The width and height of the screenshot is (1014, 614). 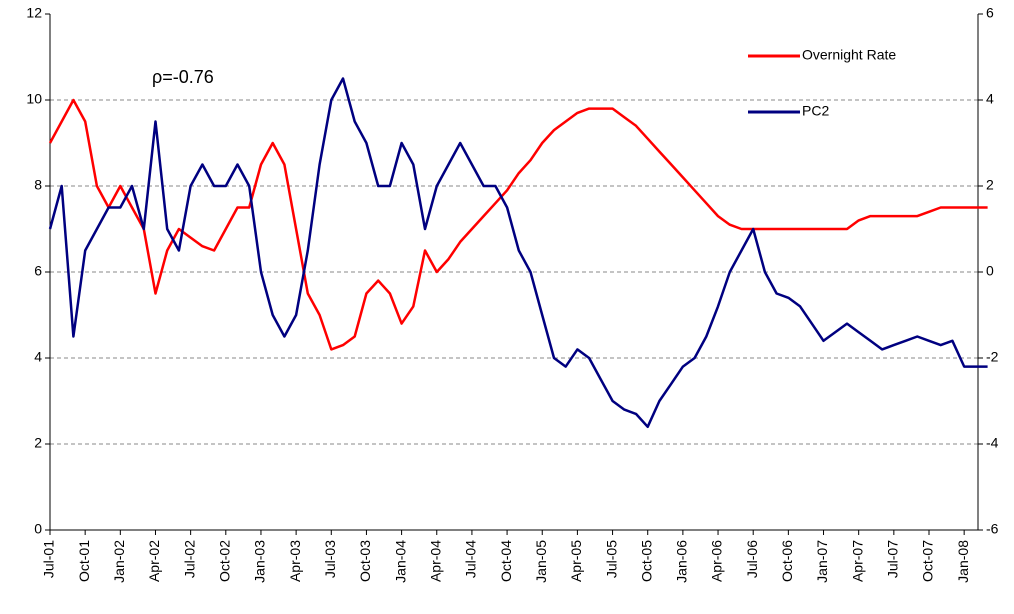 What do you see at coordinates (154, 561) in the screenshot?
I see `x-tick-label: Apr-02` at bounding box center [154, 561].